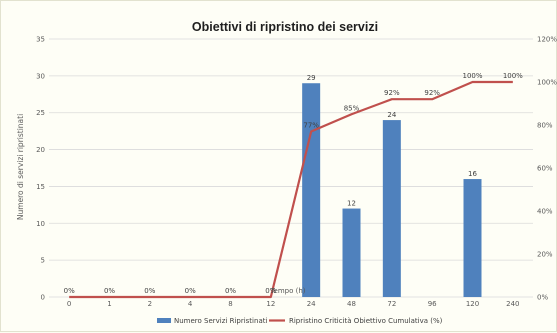 Image resolution: width=557 pixels, height=333 pixels. Describe the element at coordinates (472, 304) in the screenshot. I see `x-tick-label: 120` at that location.